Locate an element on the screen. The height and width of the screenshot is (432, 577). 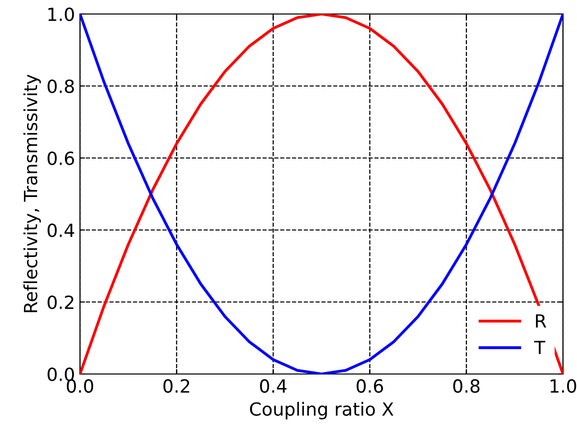
legend-label: R is located at coordinates (541, 321).